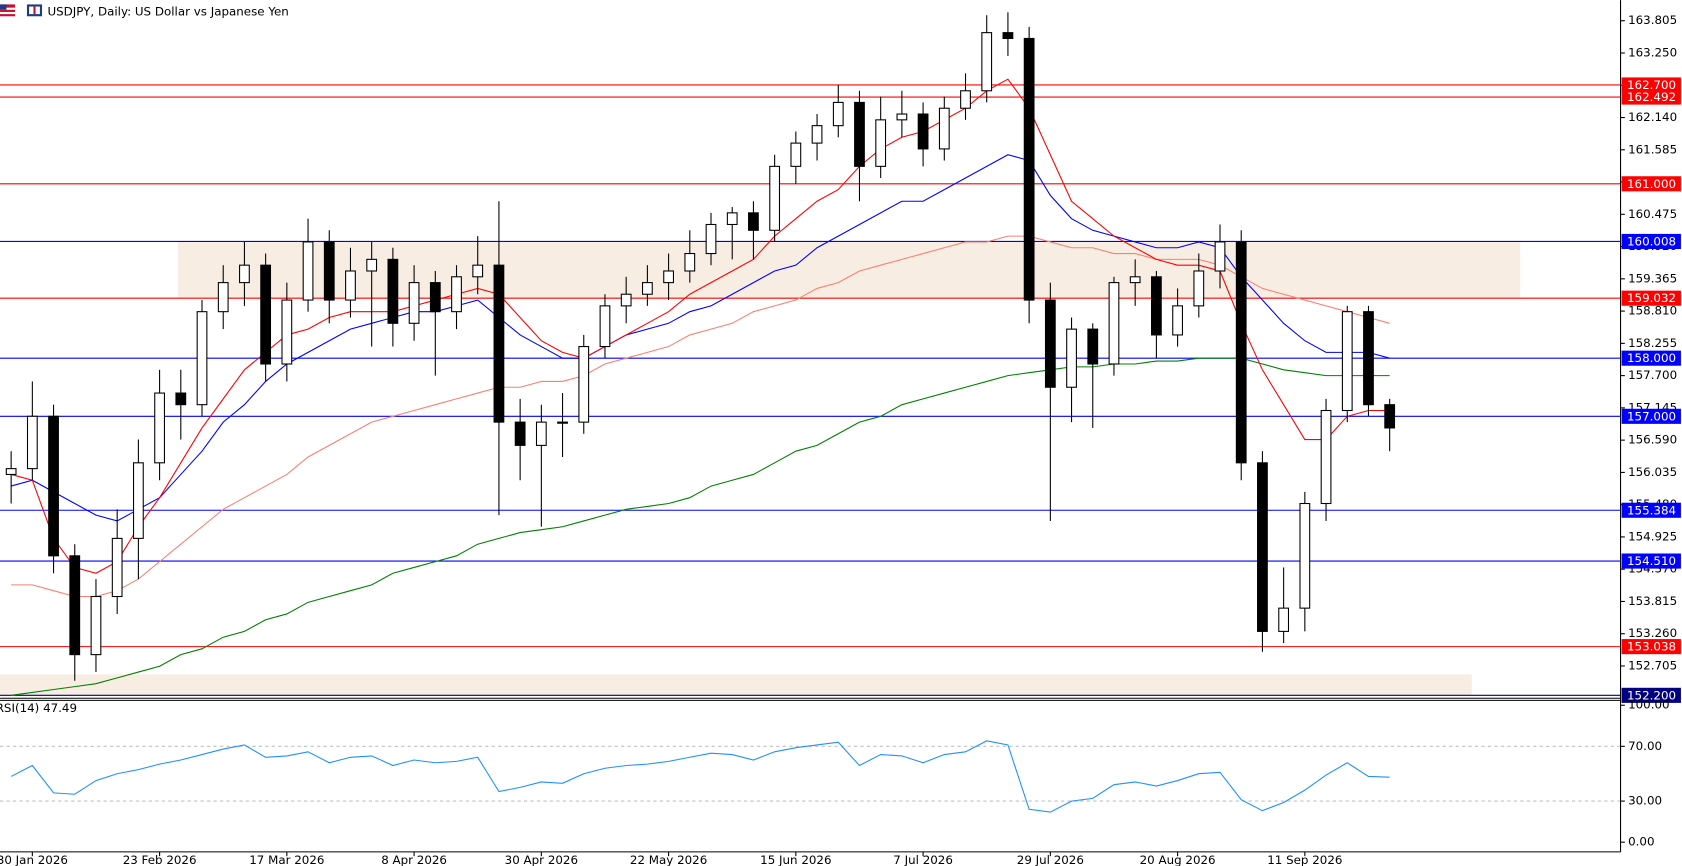 Image resolution: width=1682 pixels, height=866 pixels. I want to click on level-label: 152.200, so click(1651, 695).